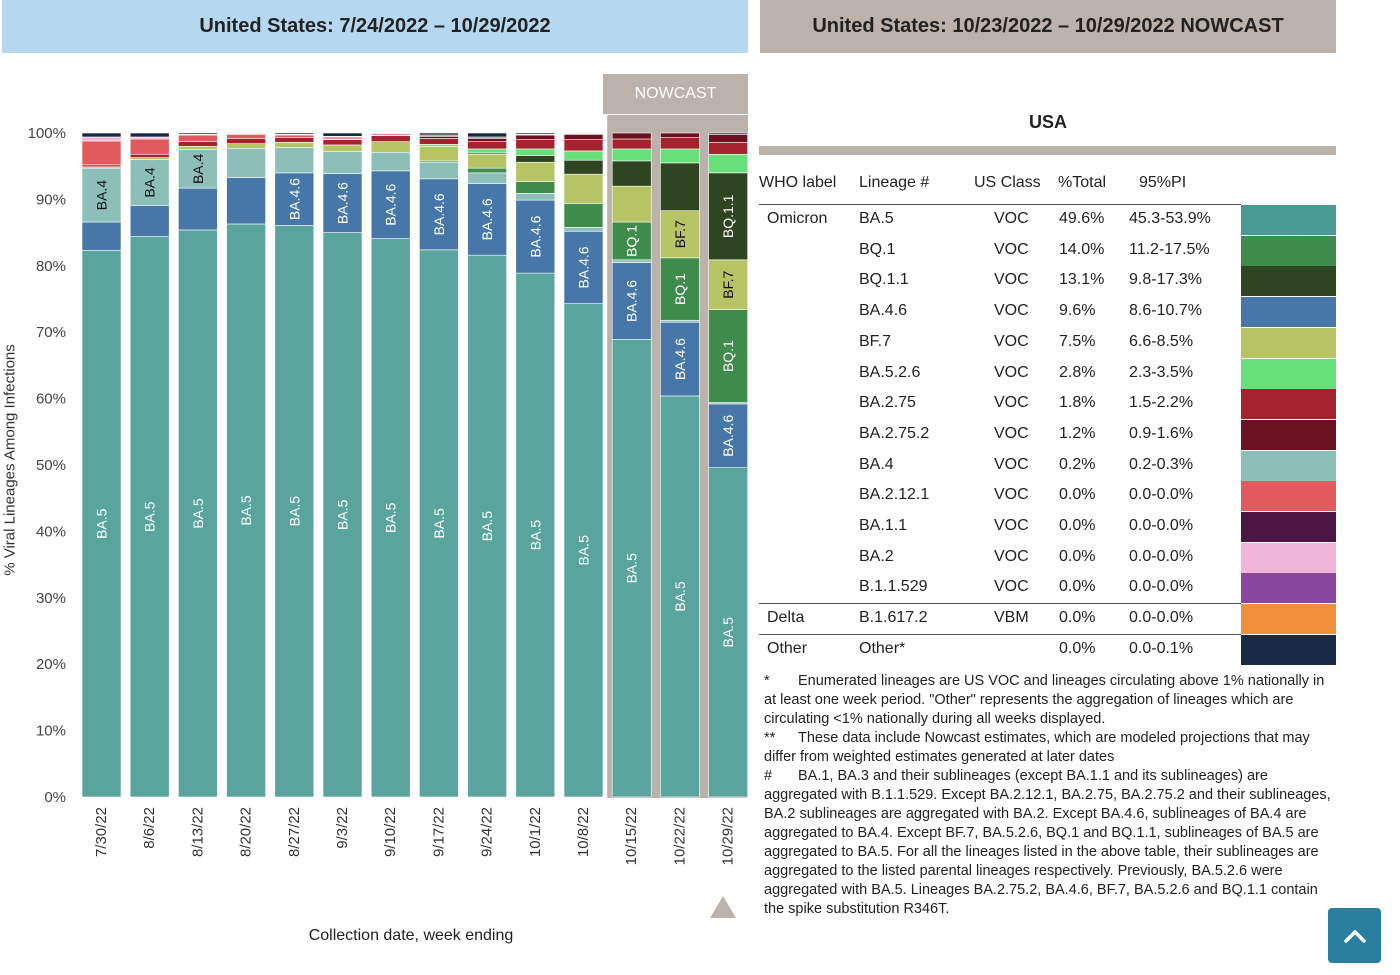 The image size is (1400, 975). Describe the element at coordinates (1011, 618) in the screenshot. I see `us-class-cell: VBM` at that location.